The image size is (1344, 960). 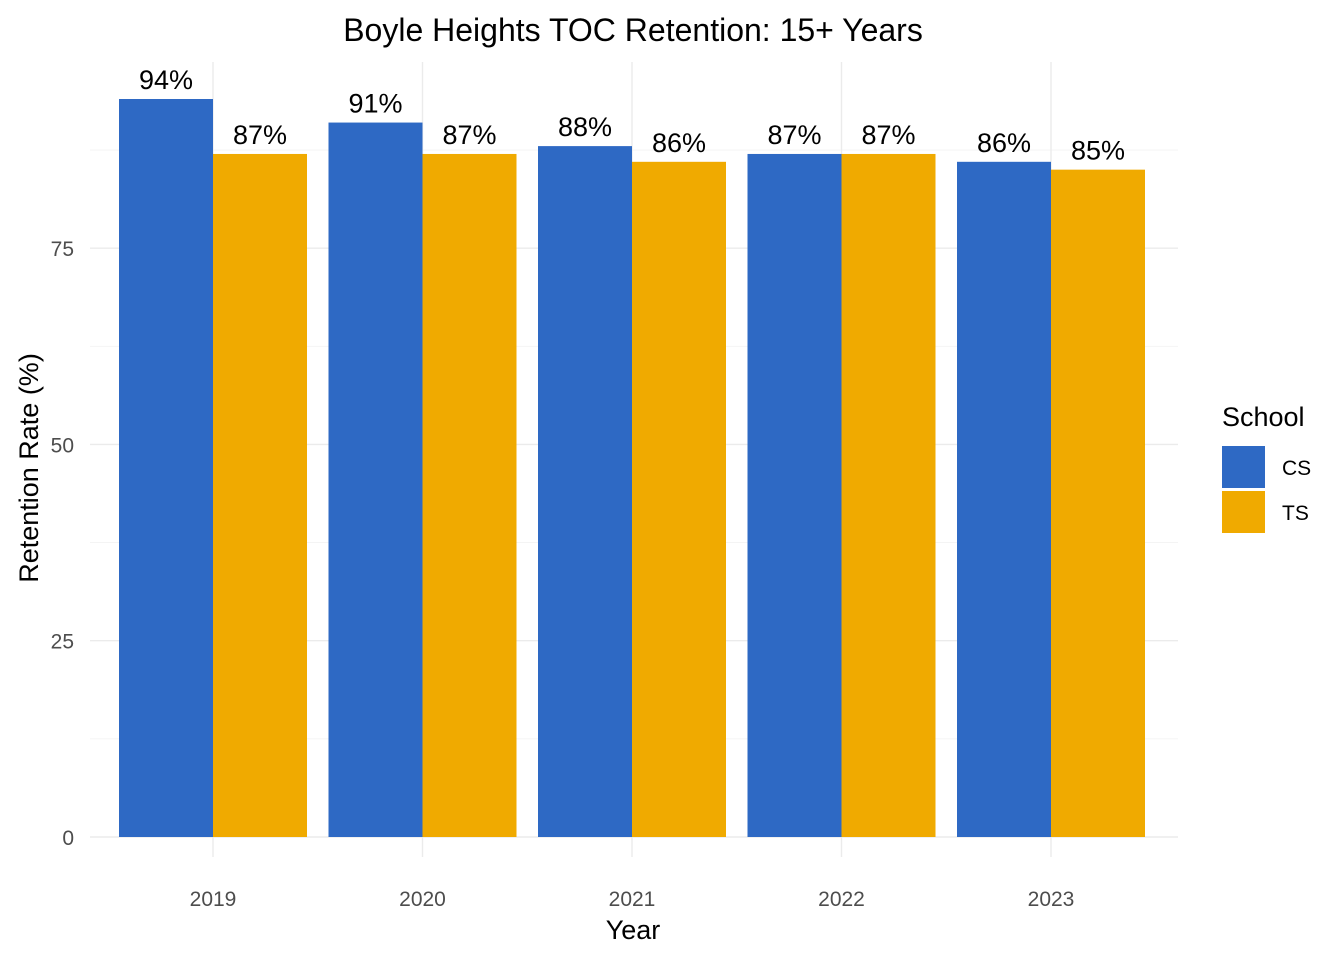 I want to click on legend-label: CS, so click(x=1296, y=468).